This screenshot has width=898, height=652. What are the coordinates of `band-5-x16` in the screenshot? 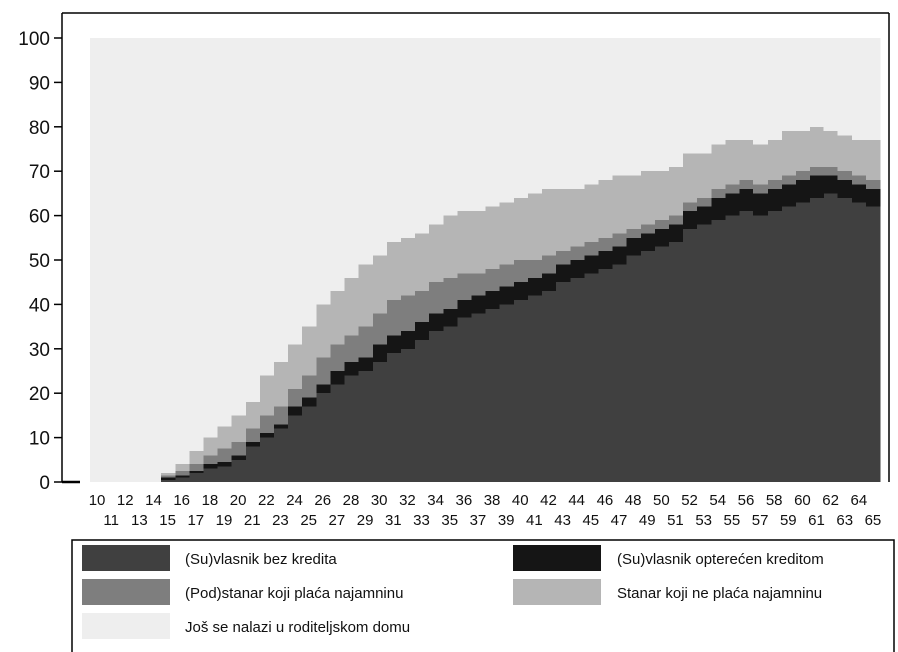 It's located at (182, 251).